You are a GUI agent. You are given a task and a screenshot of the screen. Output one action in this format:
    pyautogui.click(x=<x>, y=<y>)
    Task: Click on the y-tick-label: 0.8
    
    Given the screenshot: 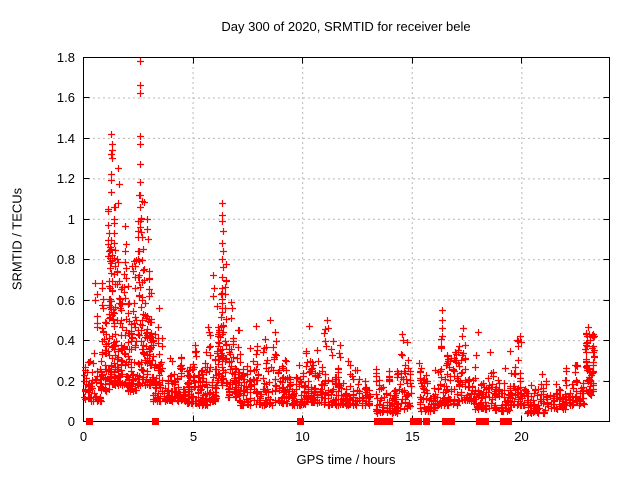 What is the action you would take?
    pyautogui.click(x=66, y=259)
    